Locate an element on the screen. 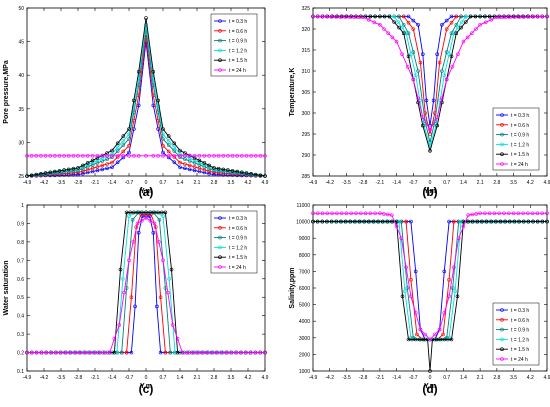 The height and width of the screenshot is (407, 550). x-tick-label: 4.2 is located at coordinates (248, 378).